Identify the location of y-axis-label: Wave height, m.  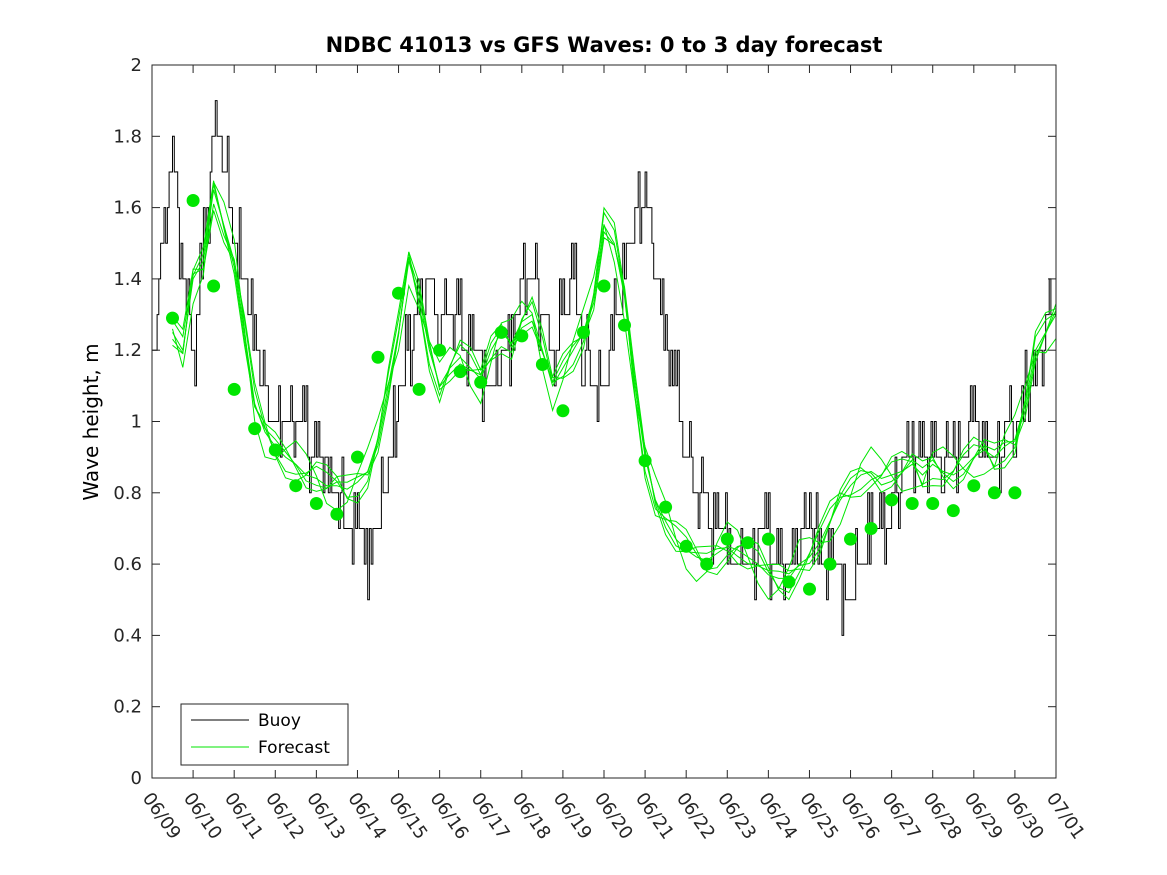
(91, 421).